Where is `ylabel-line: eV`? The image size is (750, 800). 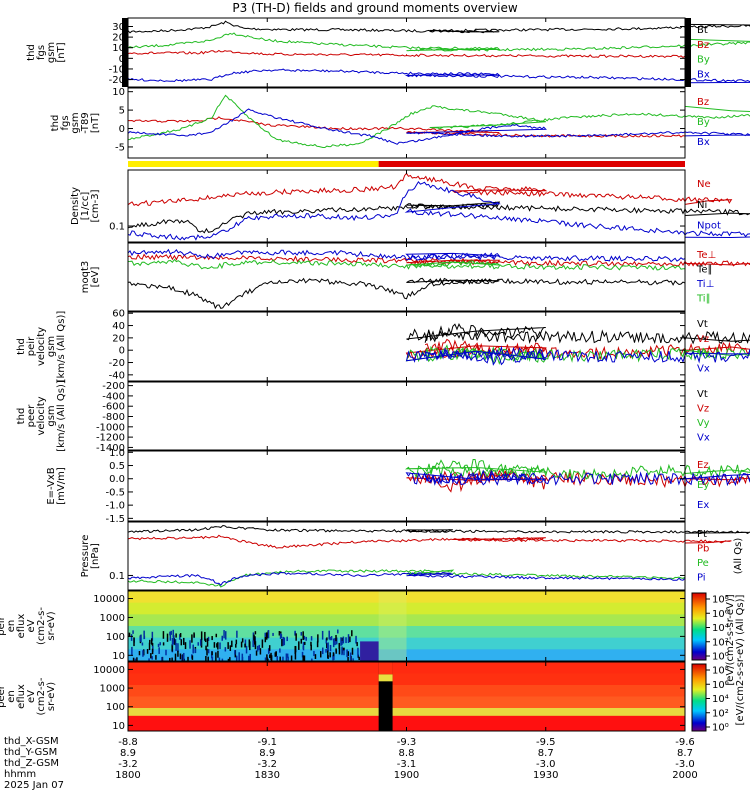 ylabel-line: eV is located at coordinates (31, 625).